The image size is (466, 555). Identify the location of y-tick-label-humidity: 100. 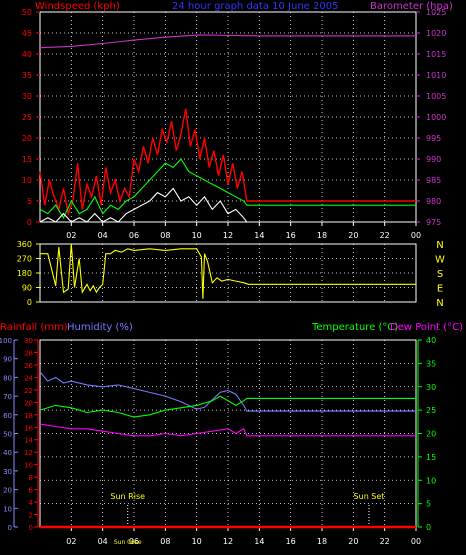
(6, 341).